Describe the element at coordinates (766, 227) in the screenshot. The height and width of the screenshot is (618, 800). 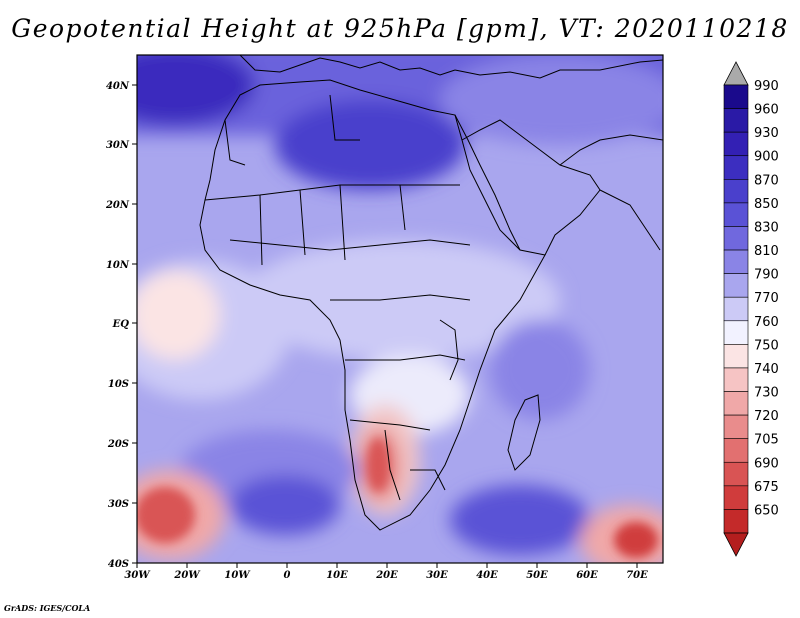
I see `colorbar-label: 830` at that location.